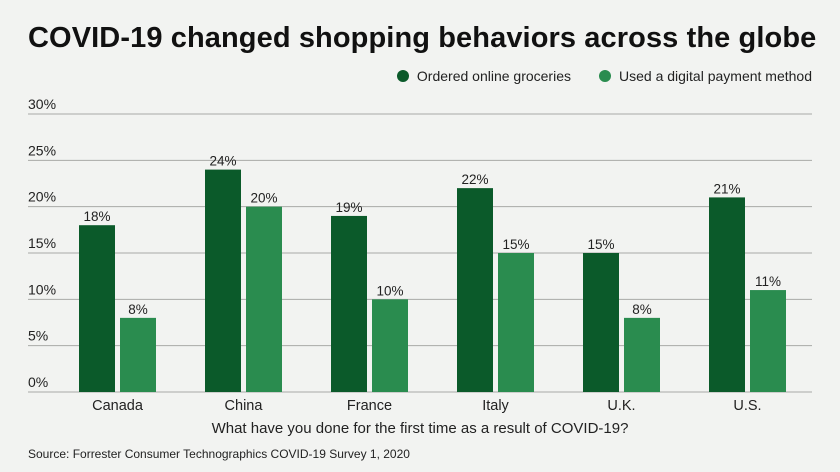 The image size is (840, 472). I want to click on x-tick-label: U.K., so click(621, 406).